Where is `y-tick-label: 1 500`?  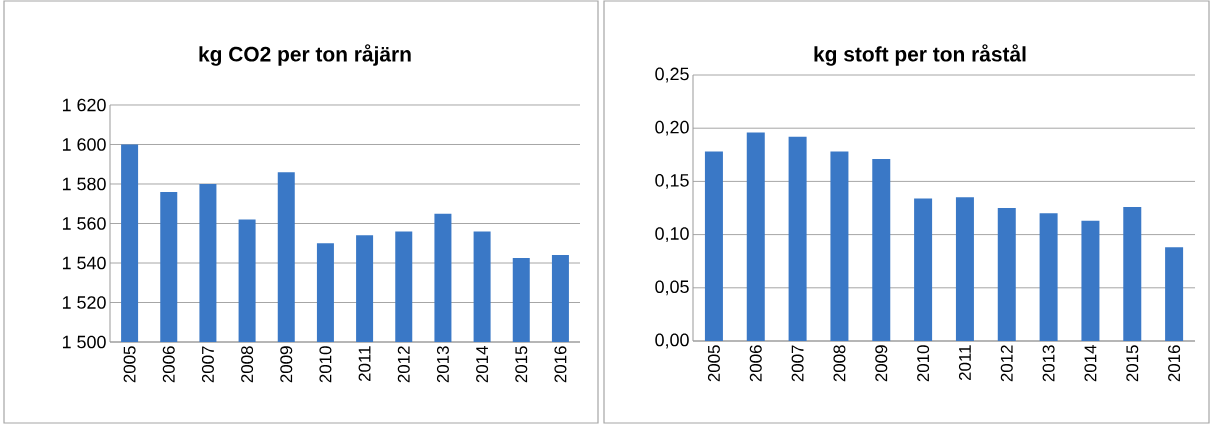
y-tick-label: 1 500 is located at coordinates (84, 342).